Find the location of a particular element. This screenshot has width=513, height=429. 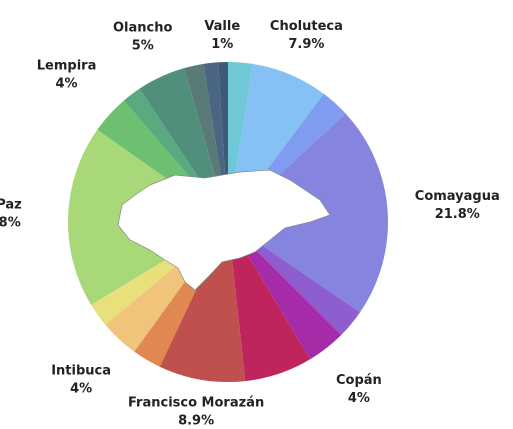

slice-value-label: 21.8% is located at coordinates (457, 214).